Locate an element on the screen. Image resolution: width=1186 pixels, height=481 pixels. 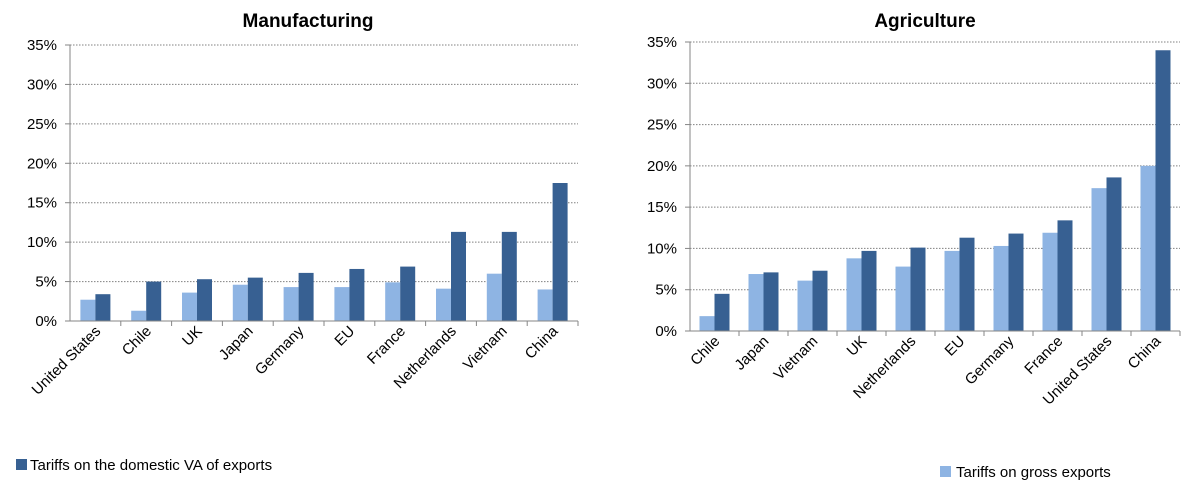
legend: Tariffs on the domestic VA of exports is located at coordinates (144, 465).